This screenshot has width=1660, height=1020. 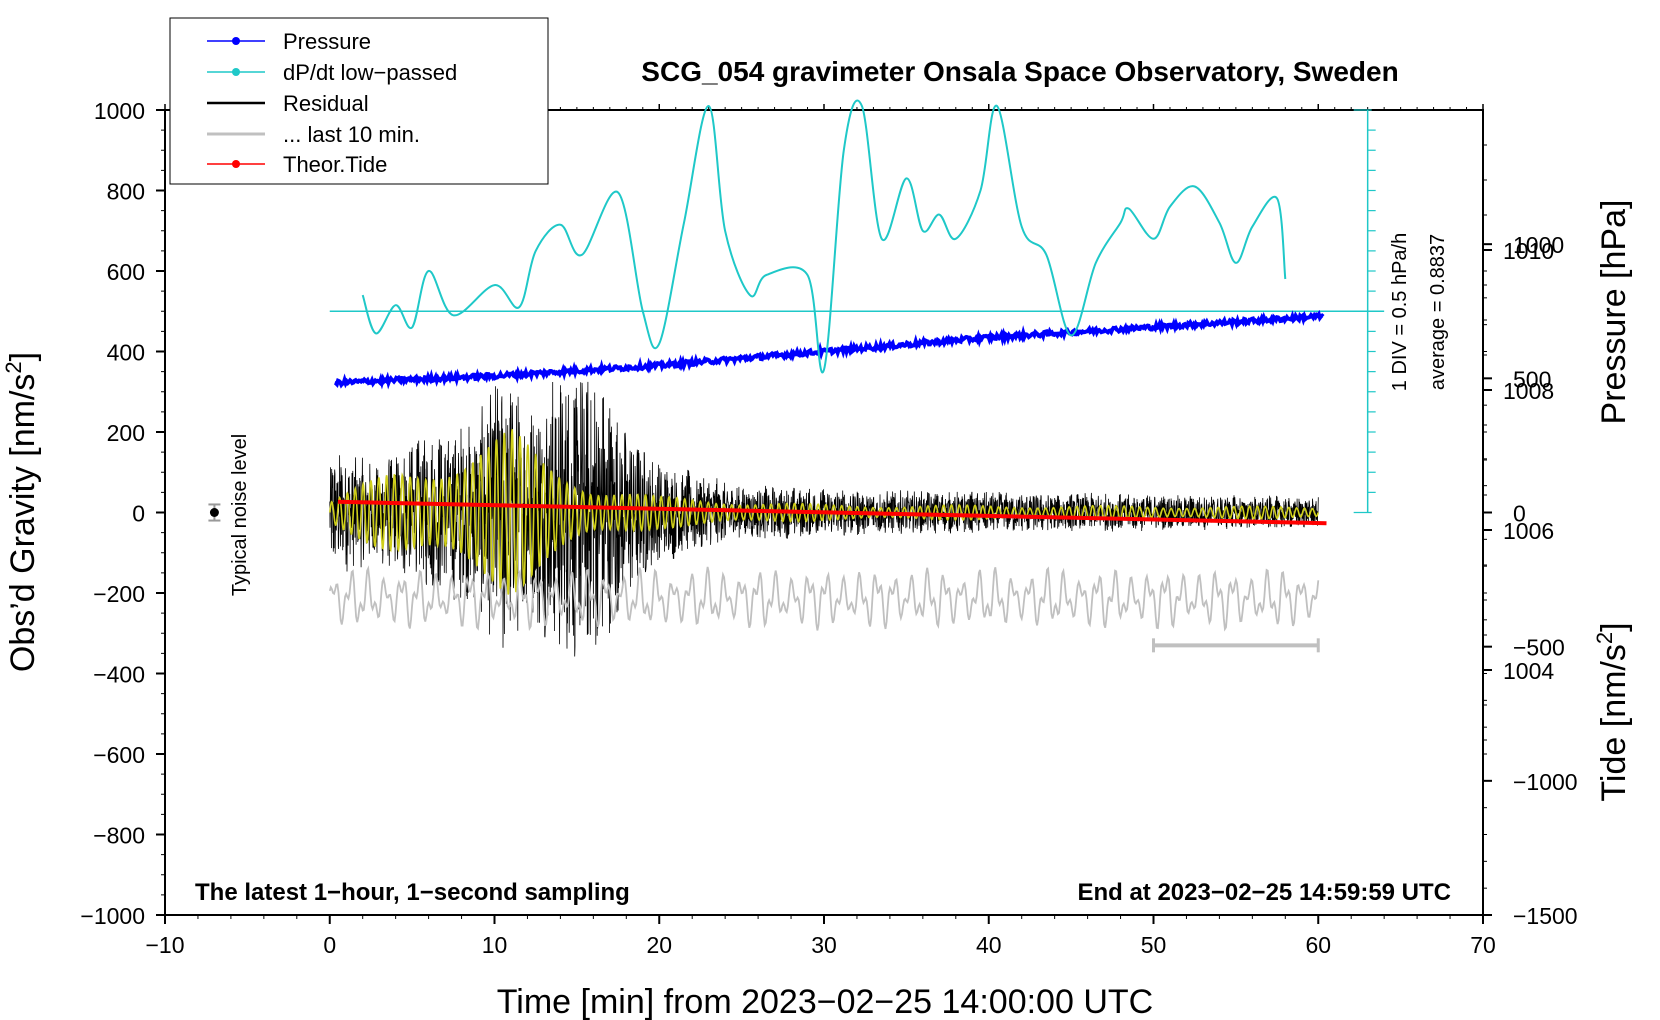 I want to click on legend-marker-dpdt, so click(x=236, y=72).